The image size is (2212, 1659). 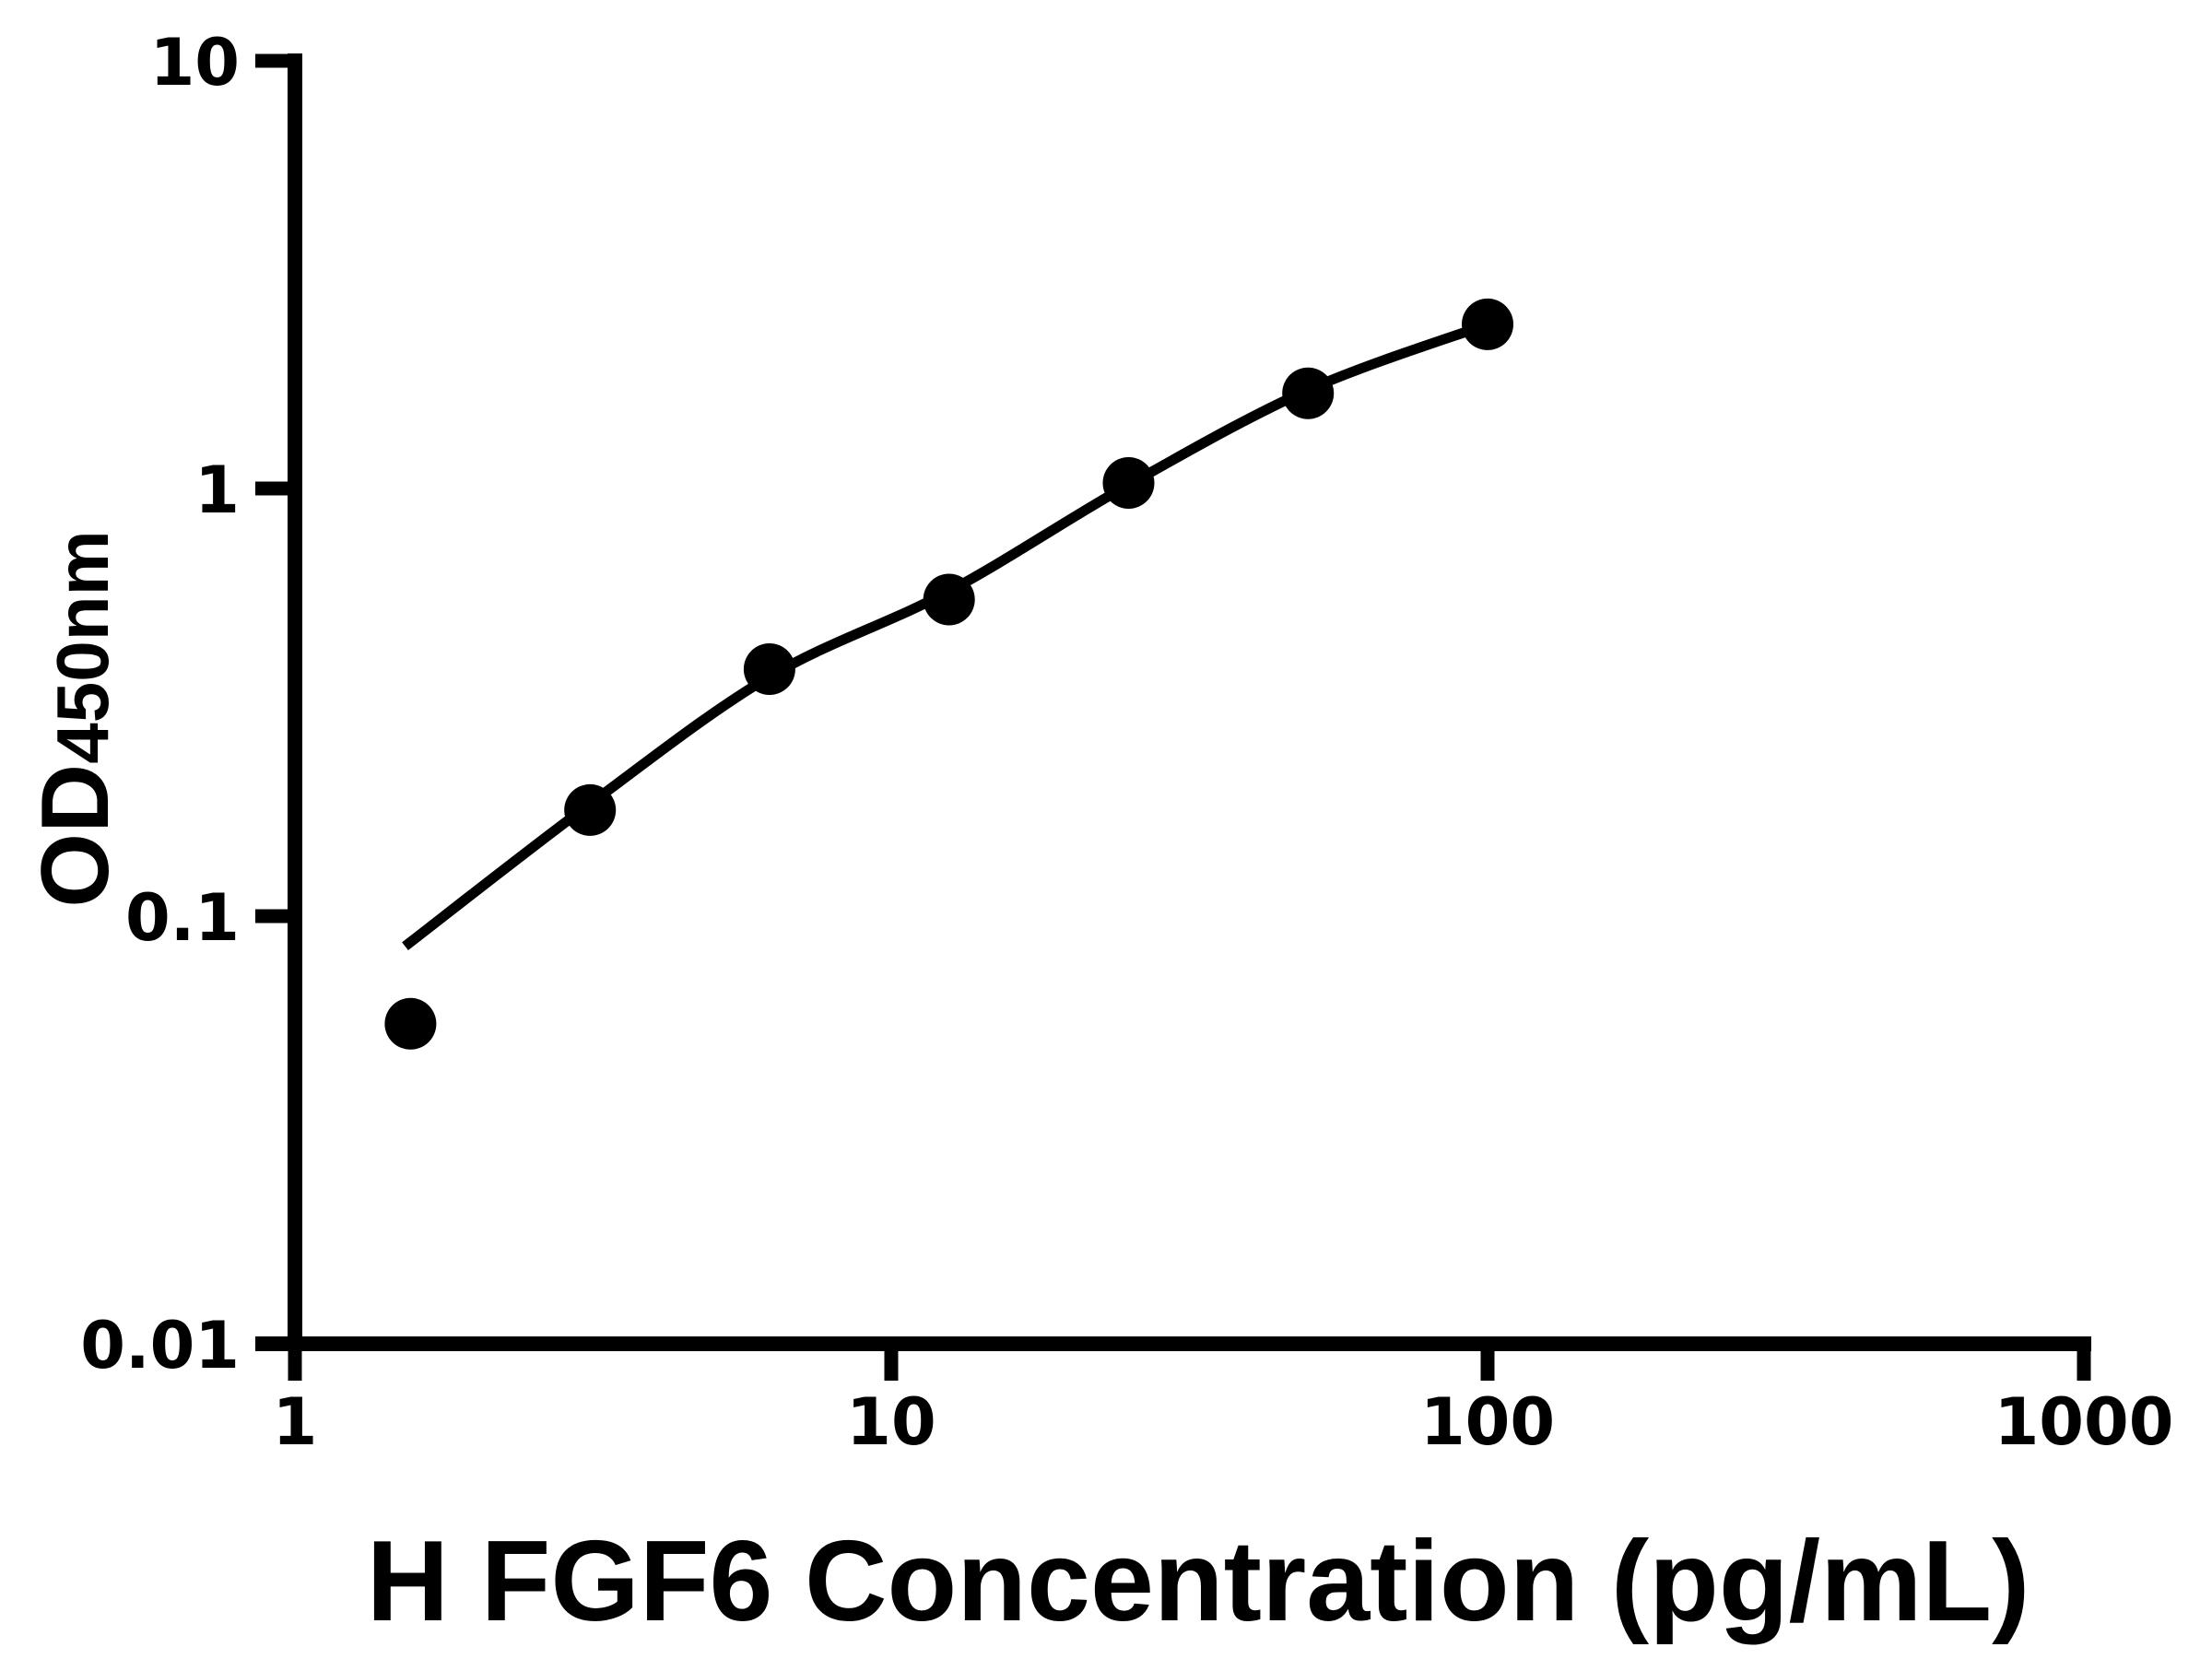 What do you see at coordinates (890, 1422) in the screenshot?
I see `x-tick-label: 10` at bounding box center [890, 1422].